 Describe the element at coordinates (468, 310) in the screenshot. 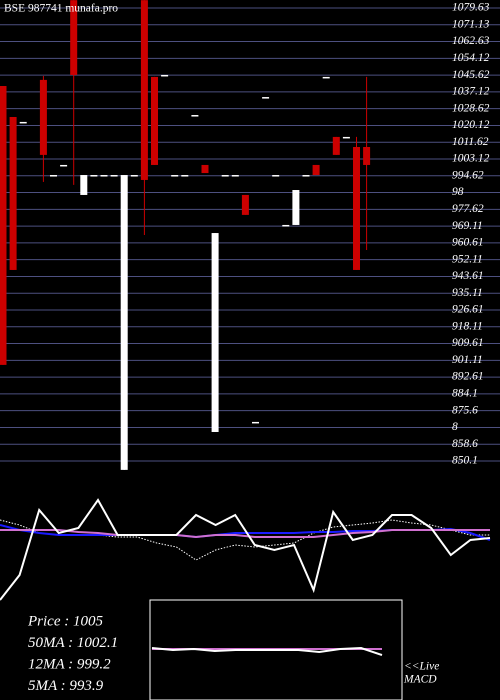

I see `y-tick-label: 926.61` at that location.